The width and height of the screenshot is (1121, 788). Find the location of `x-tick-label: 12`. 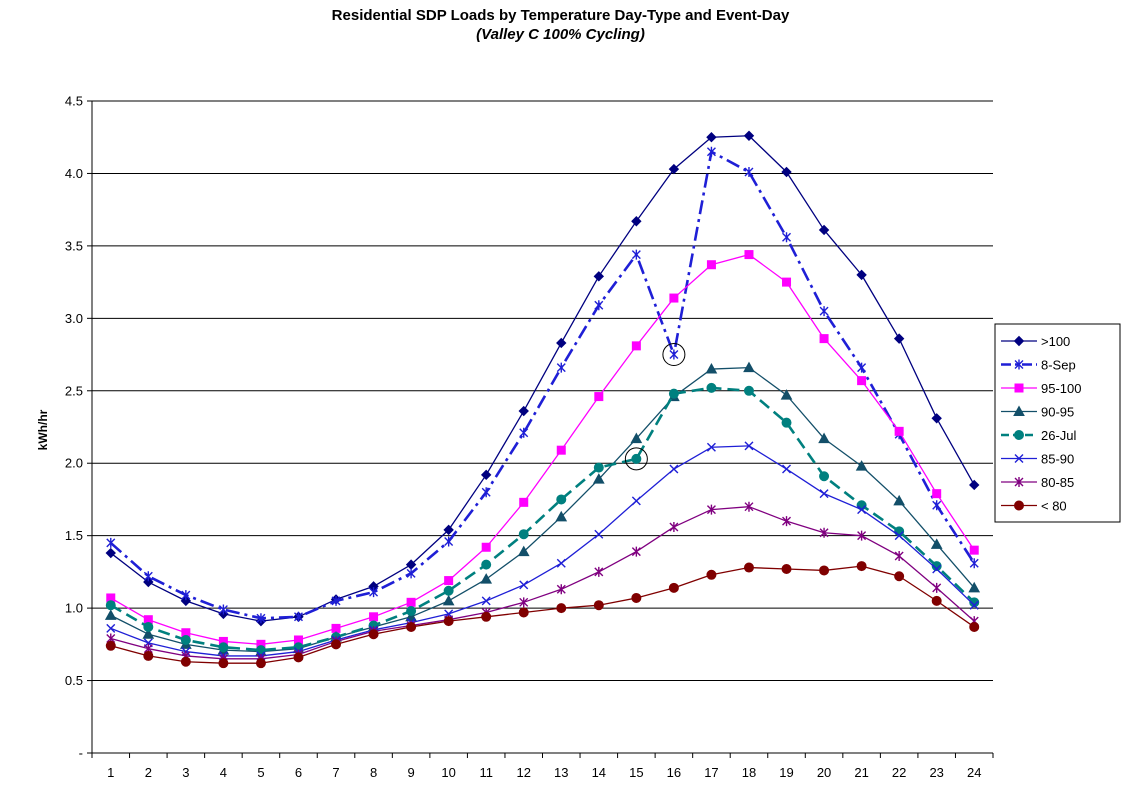

x-tick-label: 12 is located at coordinates (523, 772).